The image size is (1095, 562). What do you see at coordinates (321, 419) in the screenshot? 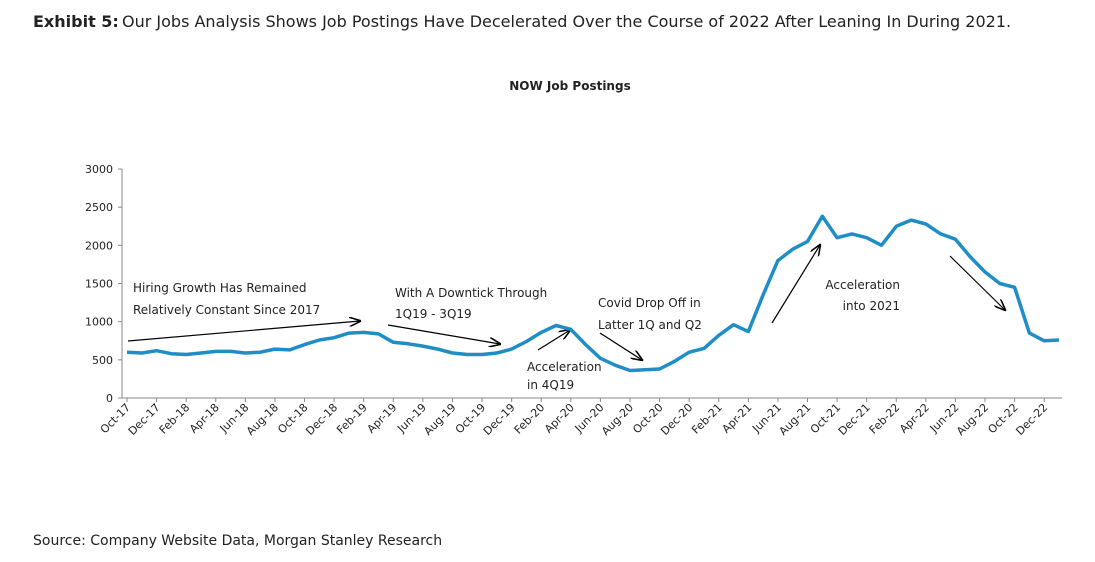
I see `x-tick-label: Dec-18` at bounding box center [321, 419].